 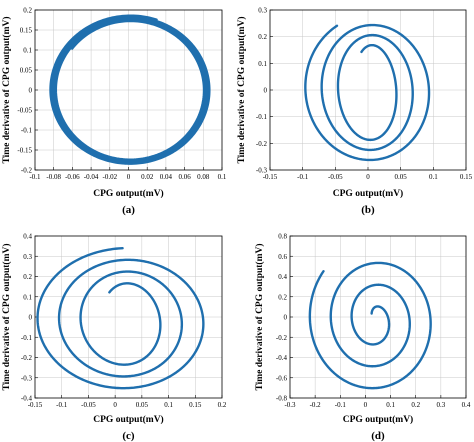 I want to click on panel-label: (a), so click(x=128, y=210).